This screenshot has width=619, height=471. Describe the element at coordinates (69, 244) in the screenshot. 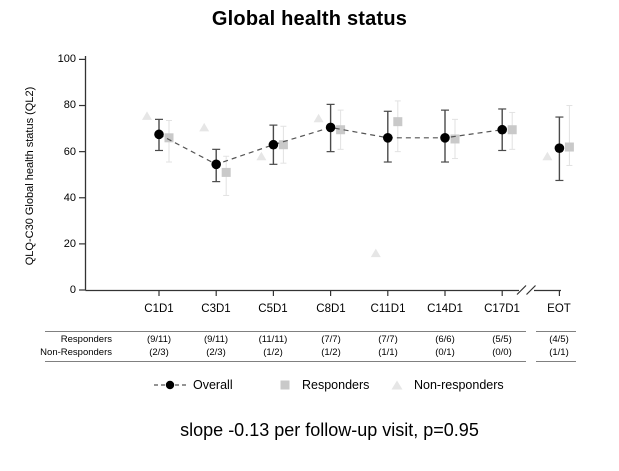

I see `y-tick-label: 20` at that location.